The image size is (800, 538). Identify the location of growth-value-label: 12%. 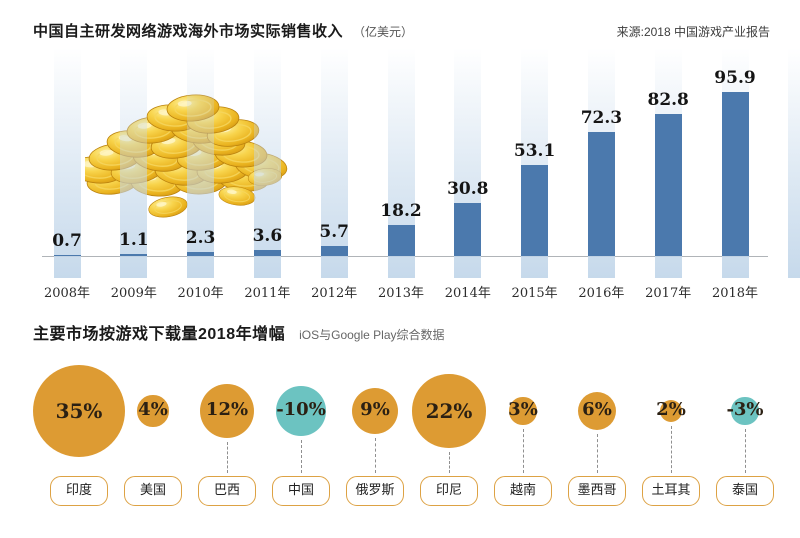
(227, 409).